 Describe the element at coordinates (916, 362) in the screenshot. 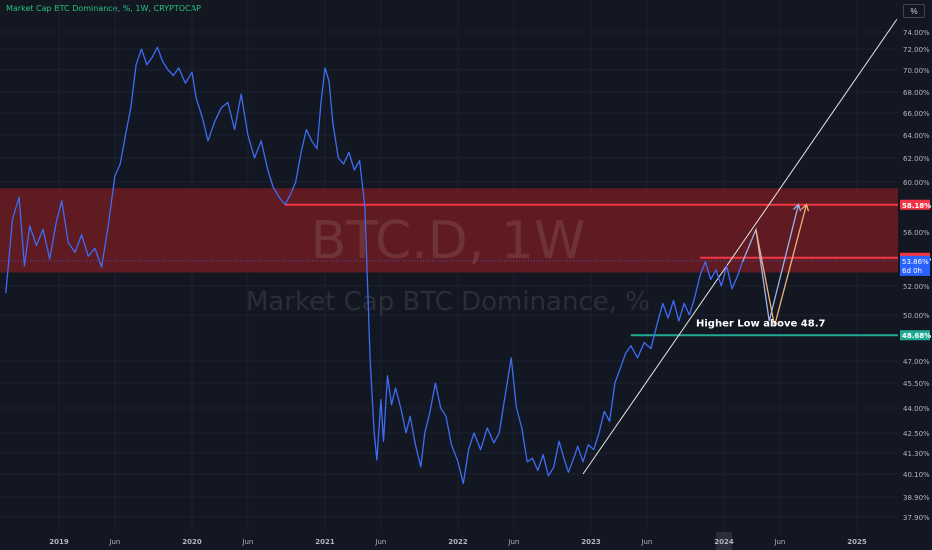

I see `y-tick-label: 47.00%` at that location.